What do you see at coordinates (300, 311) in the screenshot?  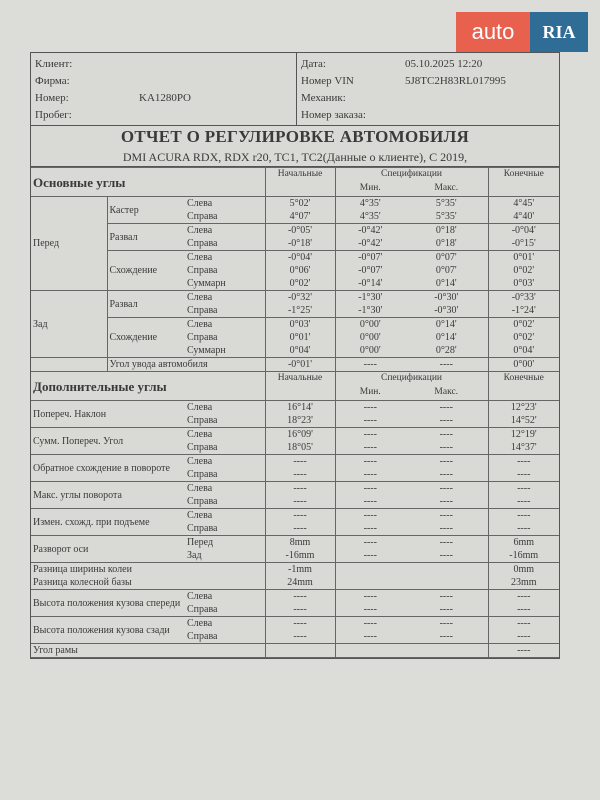 I see `initial-value: -1°25'` at bounding box center [300, 311].